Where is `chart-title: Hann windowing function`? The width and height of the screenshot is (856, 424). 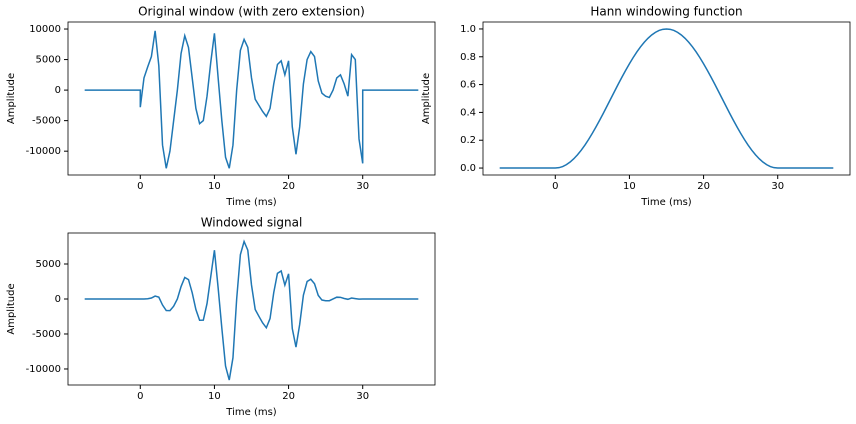 chart-title: Hann windowing function is located at coordinates (666, 12).